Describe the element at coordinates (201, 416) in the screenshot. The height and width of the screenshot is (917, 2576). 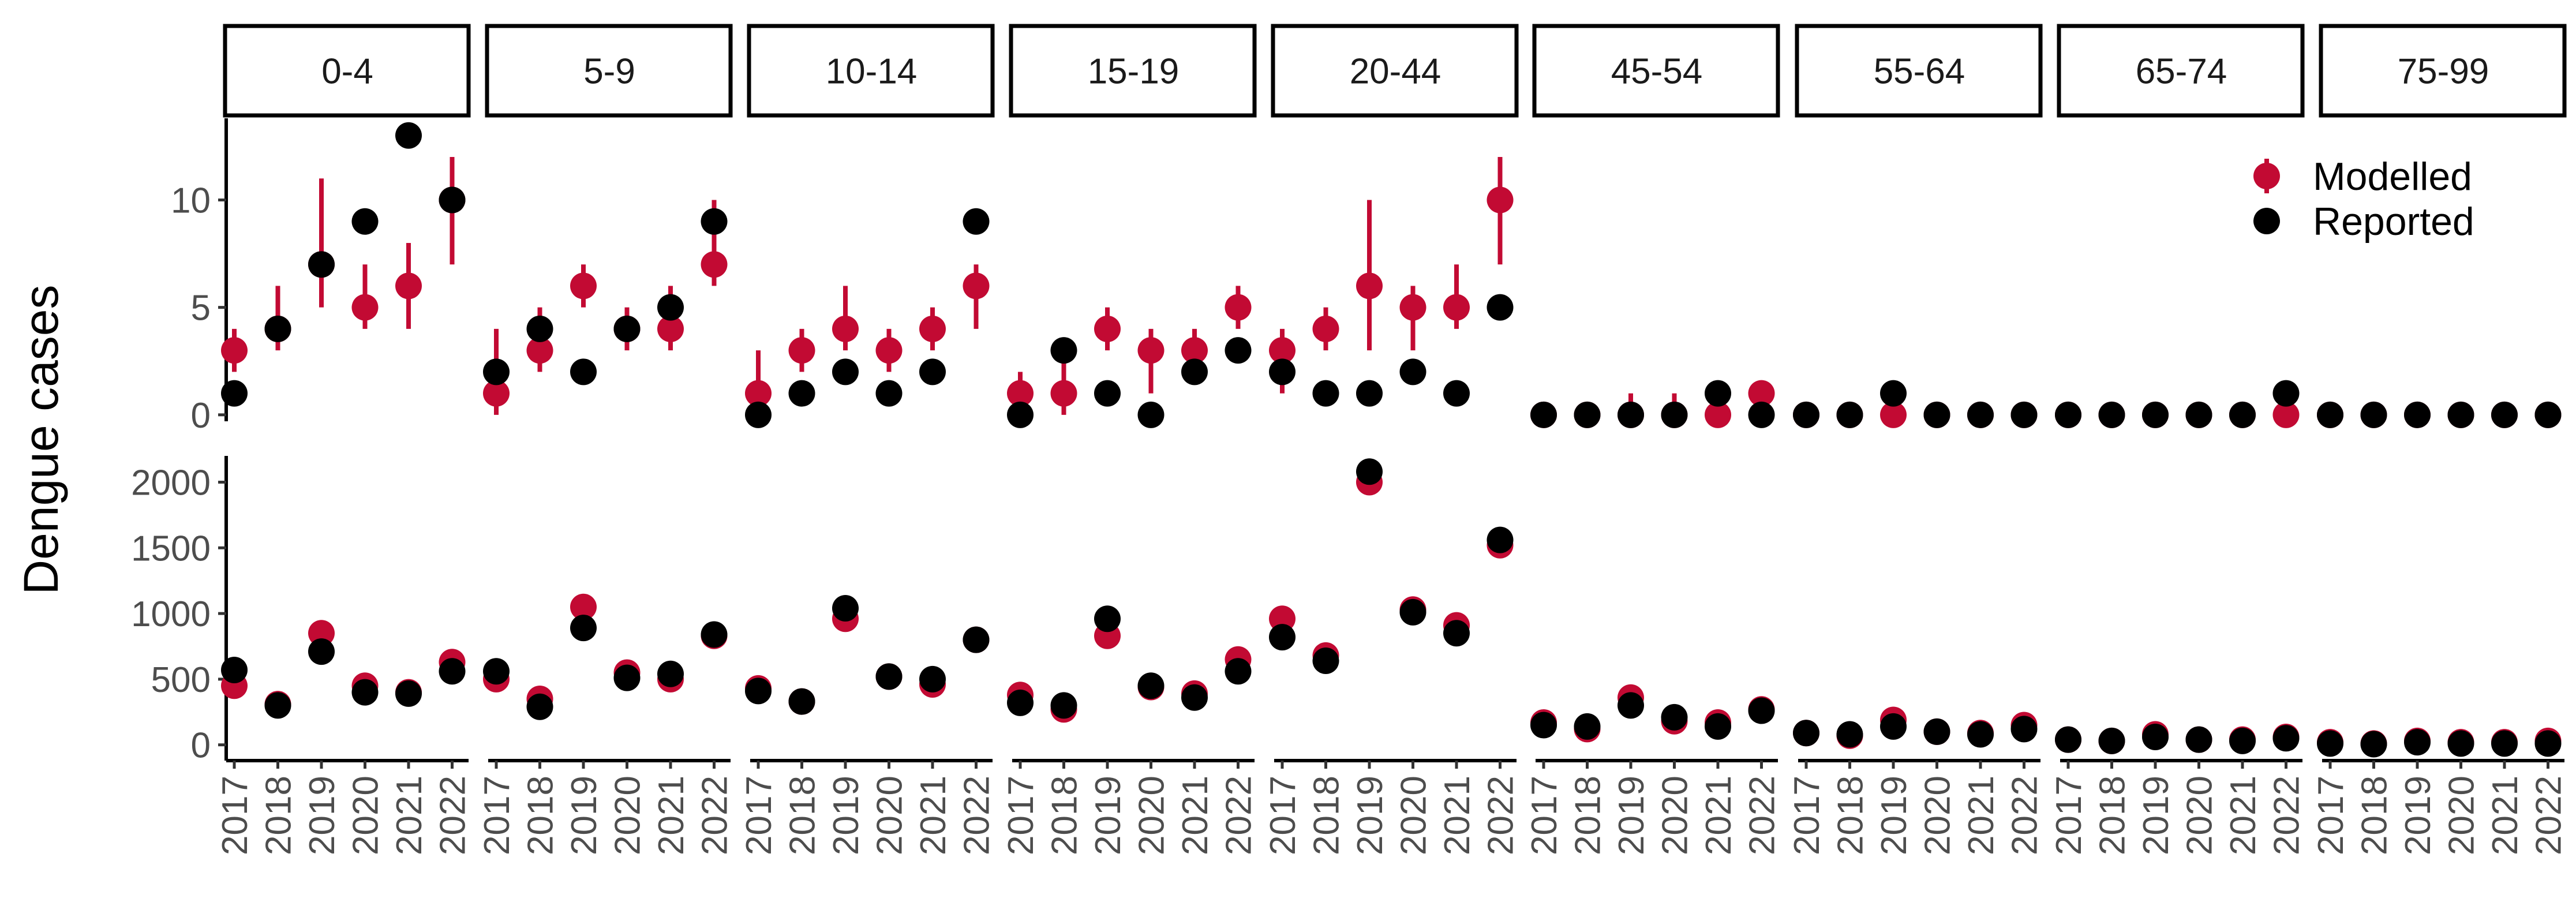
I see `y-tick-label: 0` at that location.